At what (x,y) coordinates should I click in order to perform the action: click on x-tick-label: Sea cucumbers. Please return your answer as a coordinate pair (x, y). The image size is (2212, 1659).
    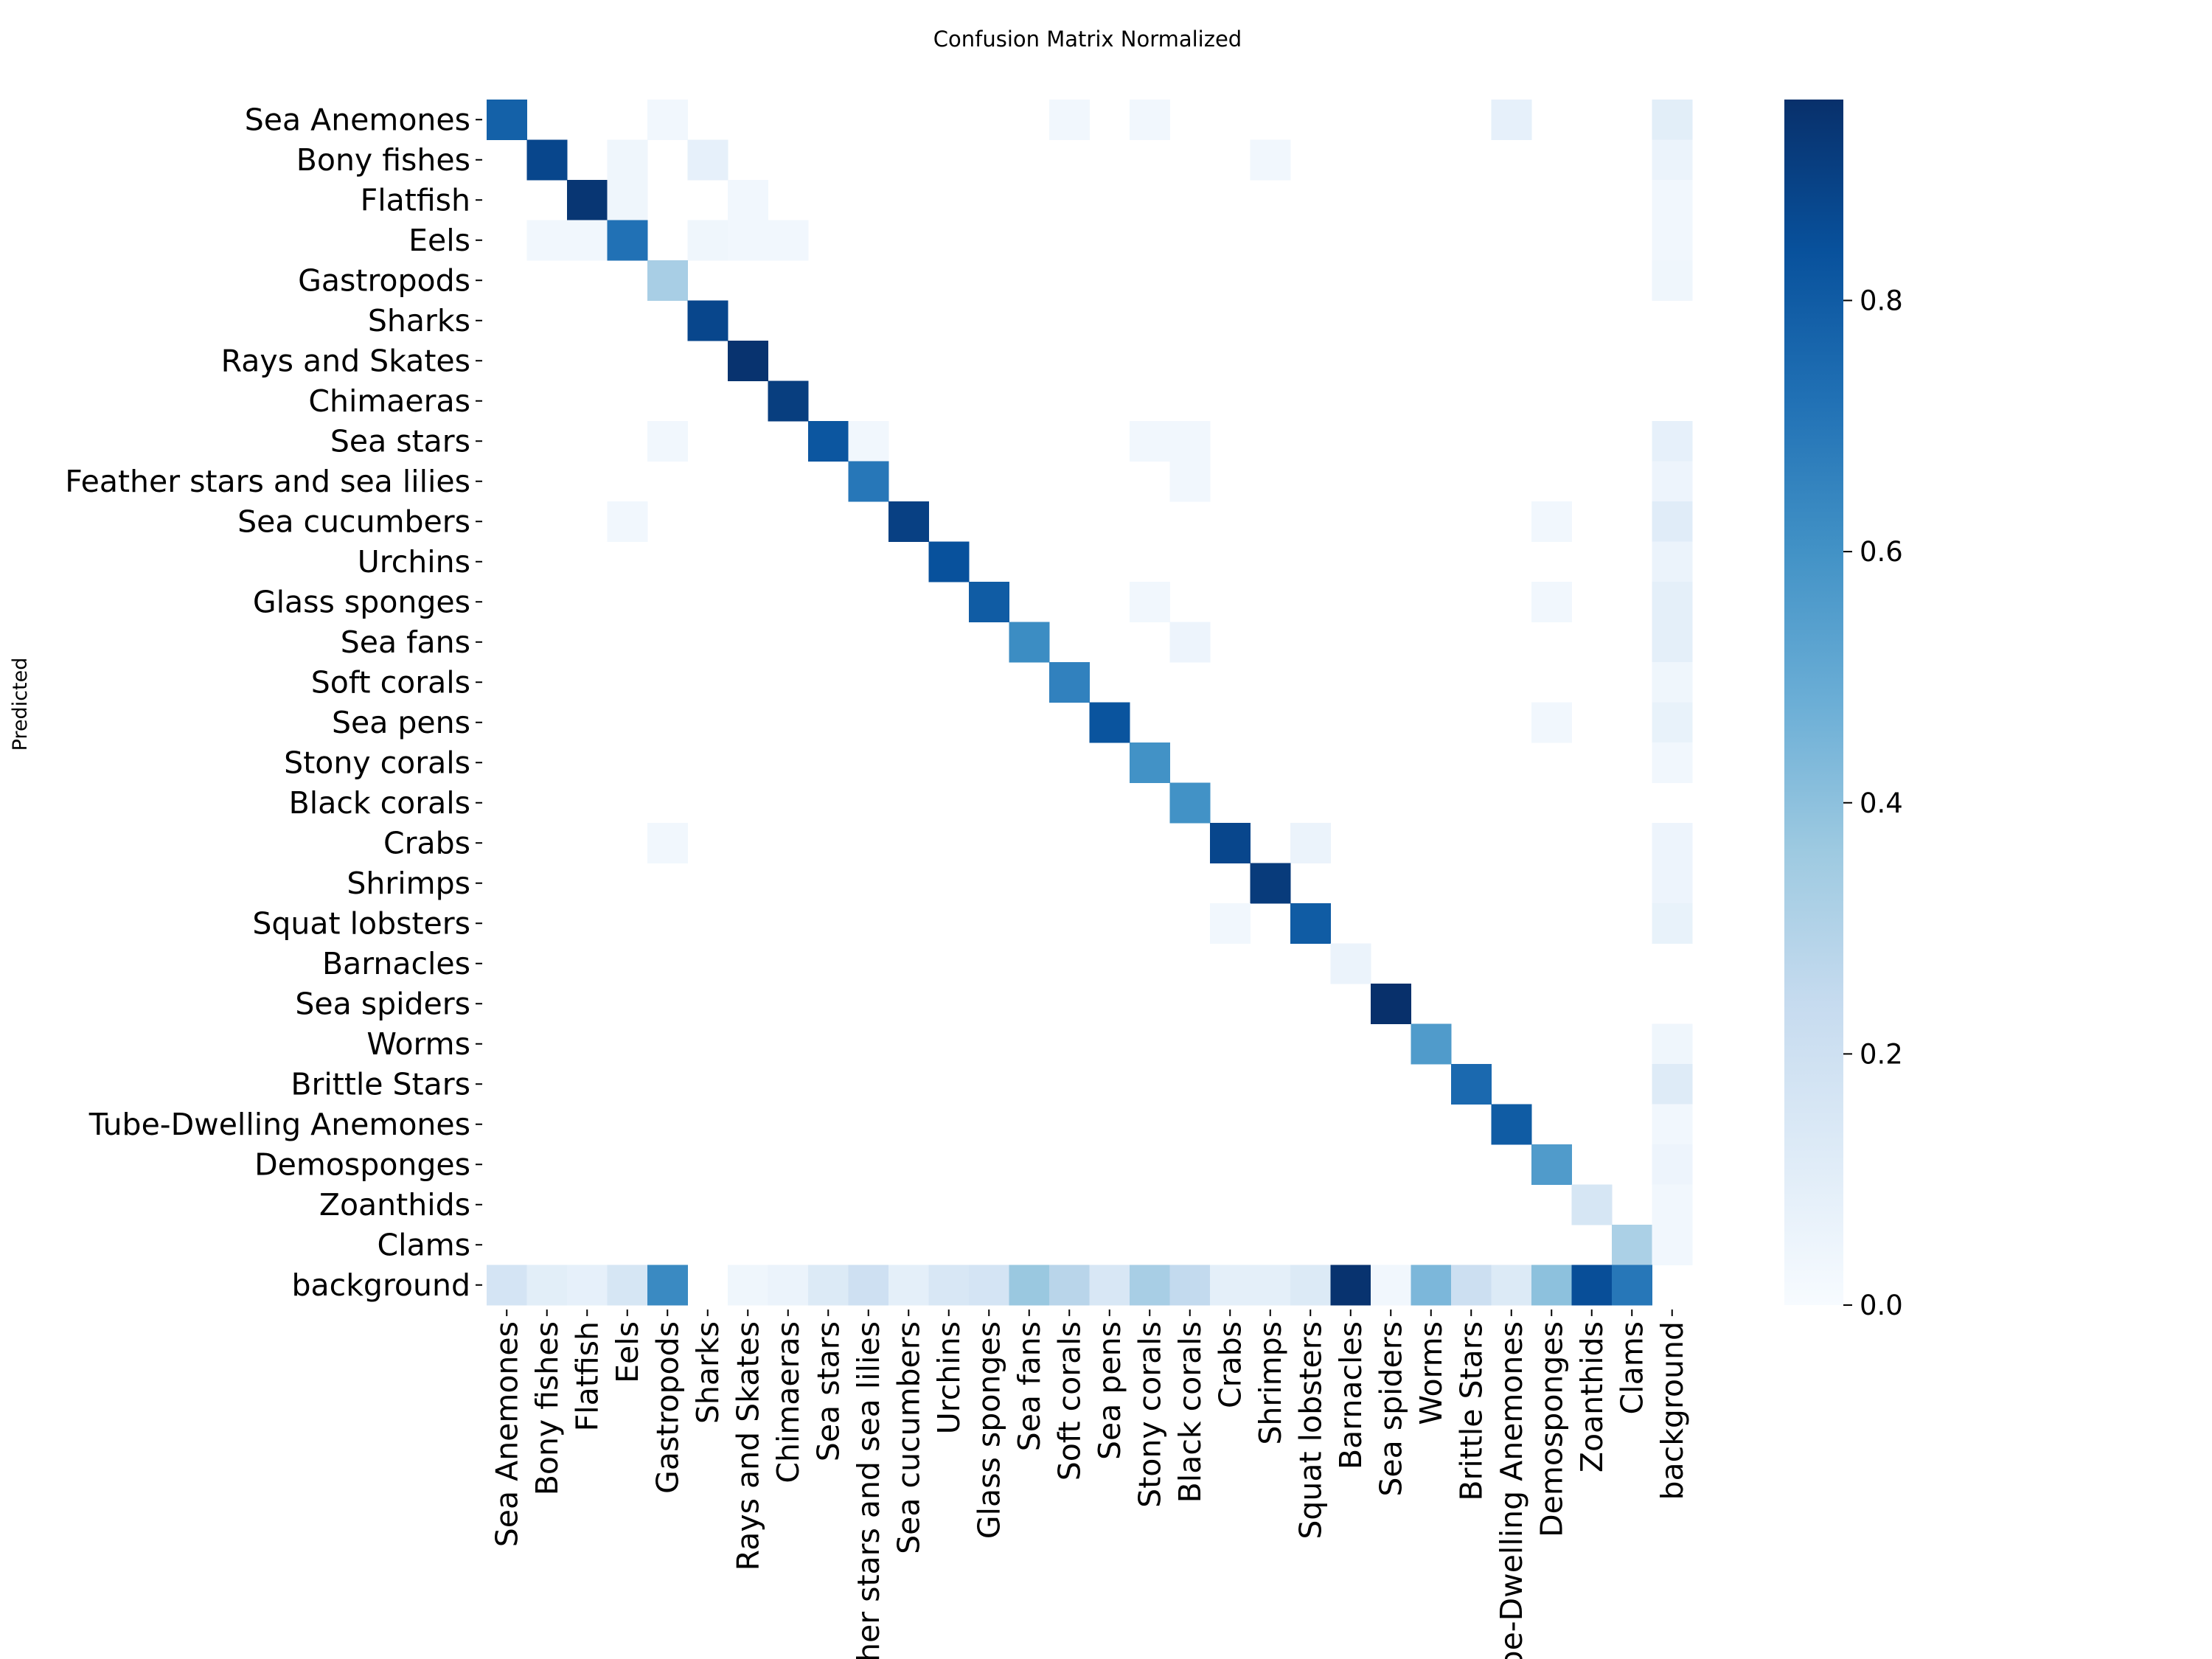
    Looking at the image, I should click on (908, 1437).